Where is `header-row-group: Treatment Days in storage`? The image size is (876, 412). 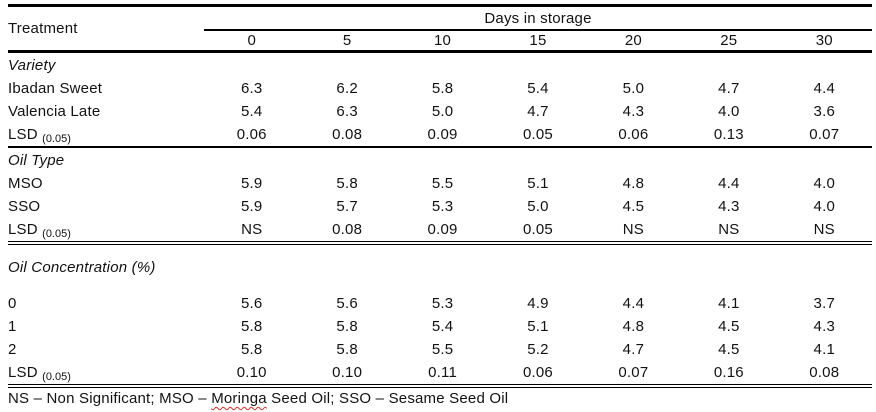
header-row-group: Treatment Days in storage is located at coordinates (440, 29).